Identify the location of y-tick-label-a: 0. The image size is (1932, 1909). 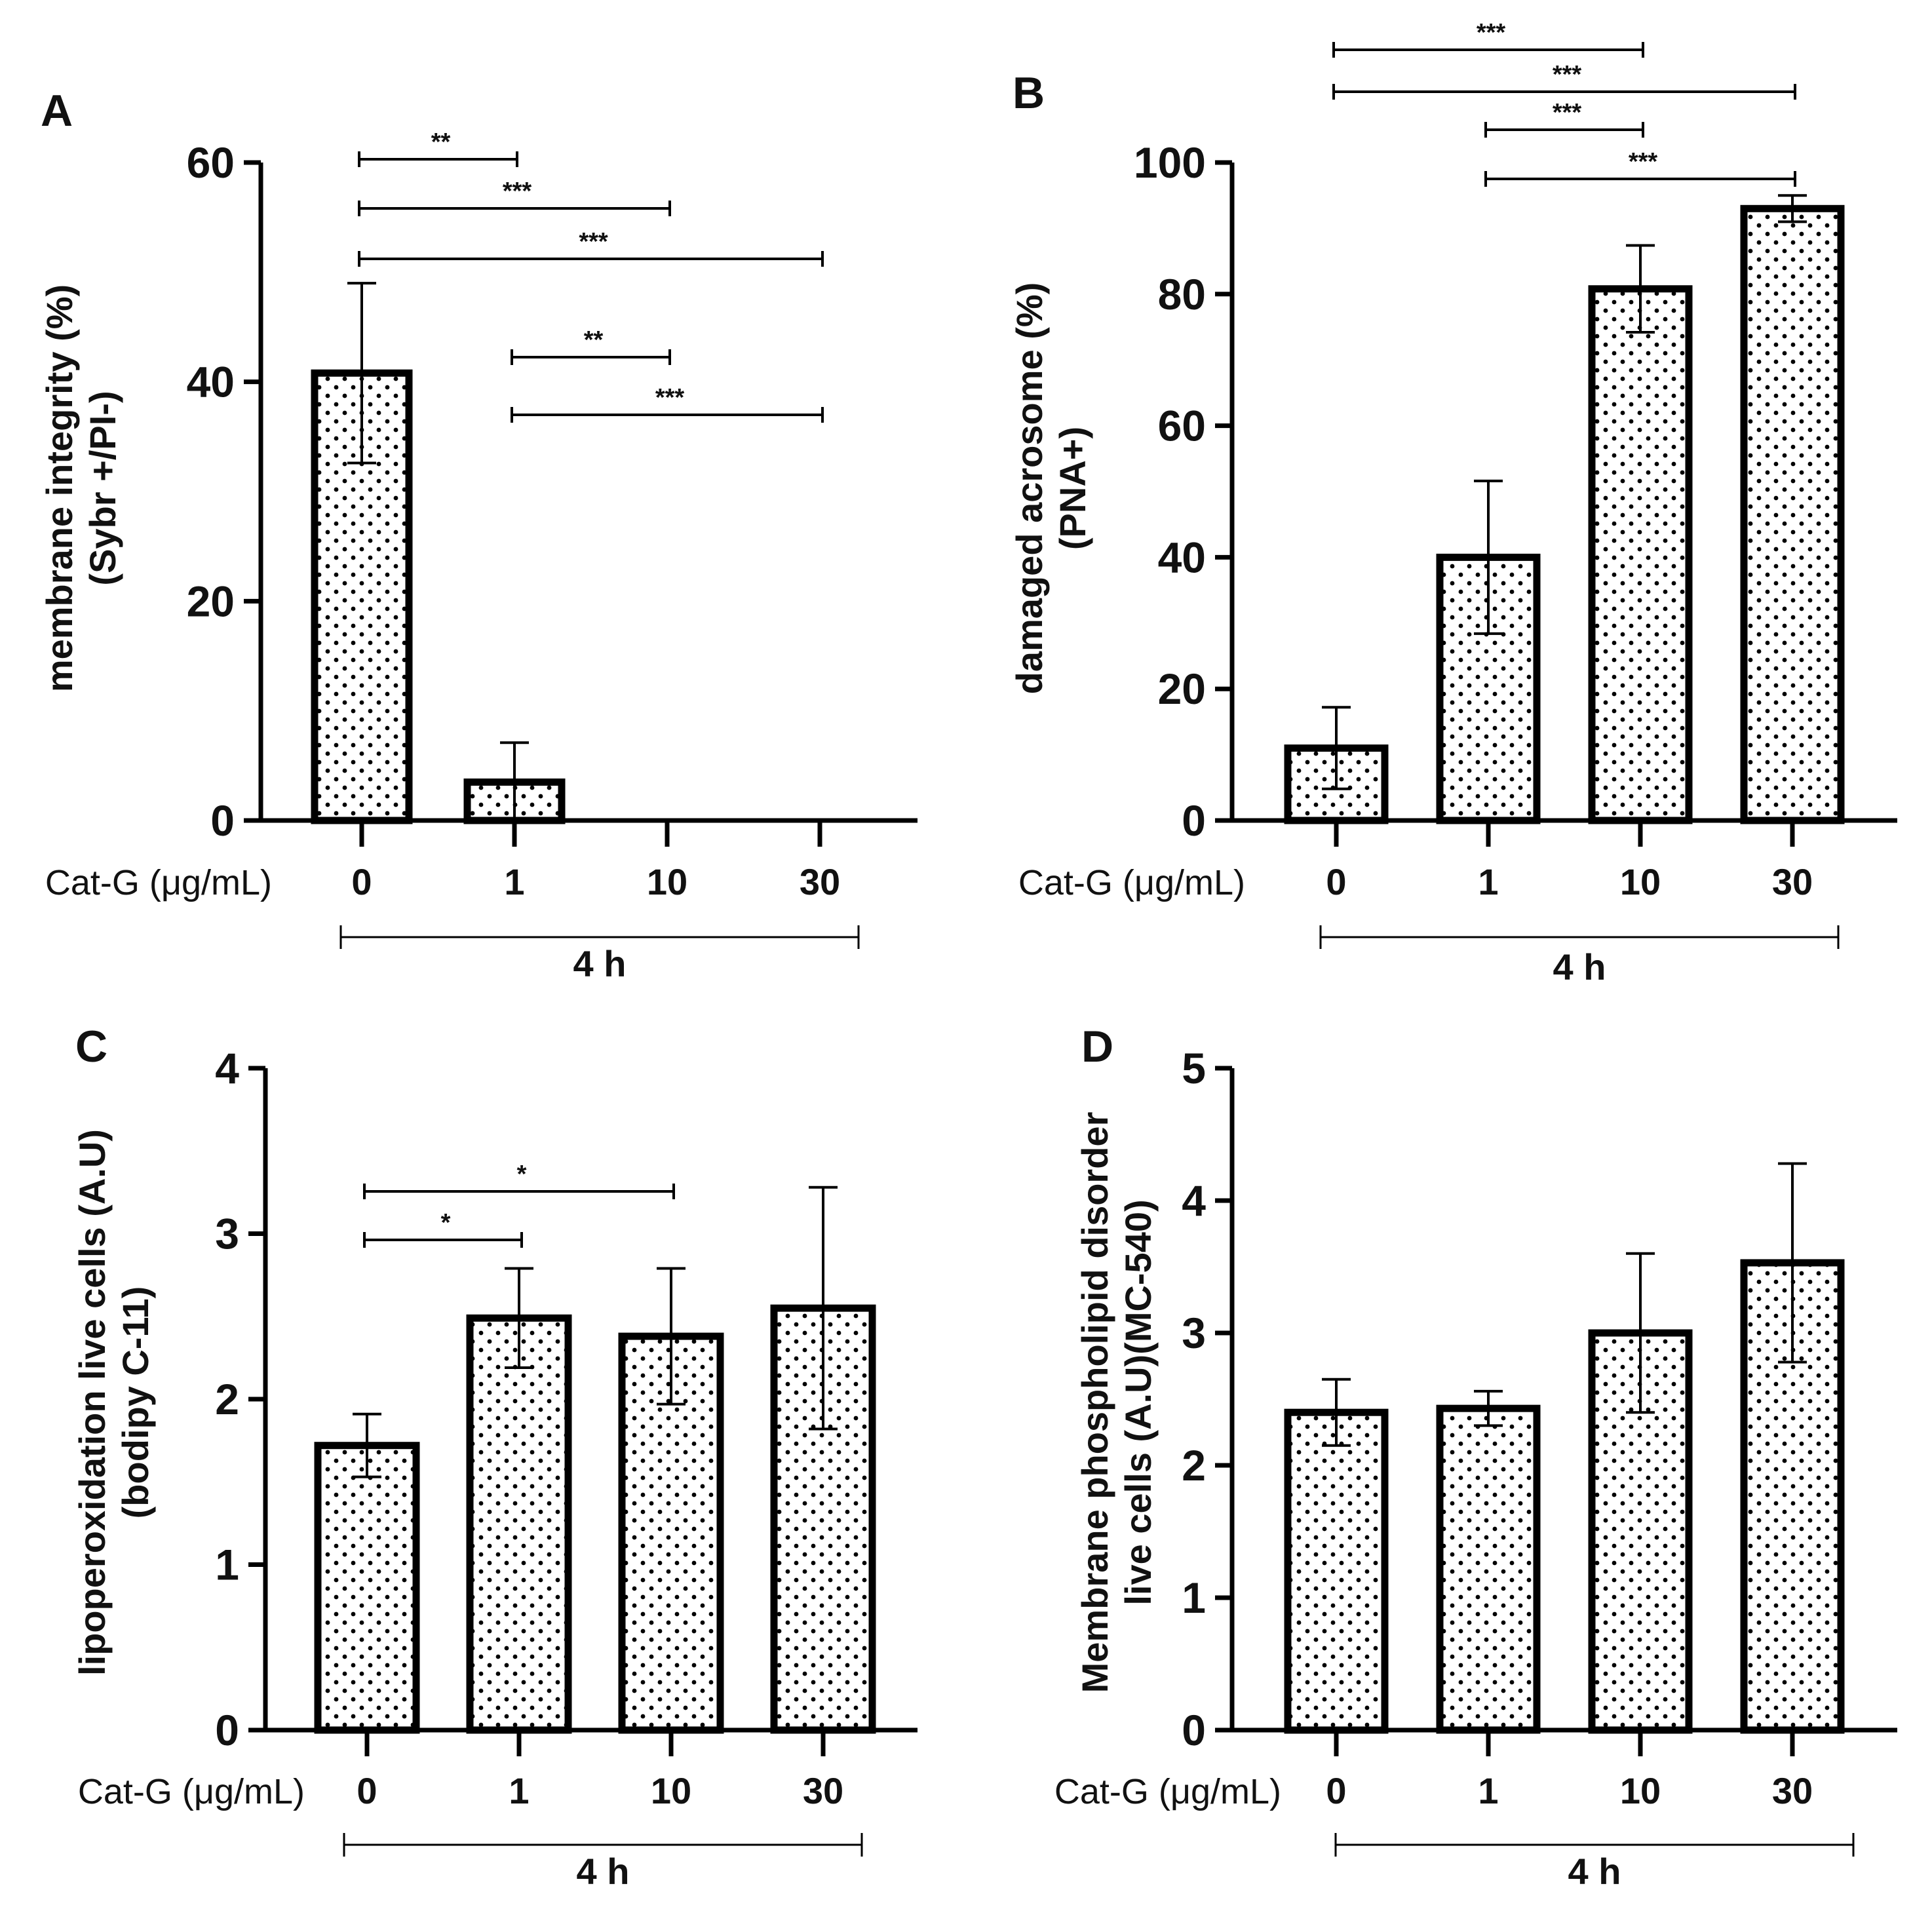
(222, 820).